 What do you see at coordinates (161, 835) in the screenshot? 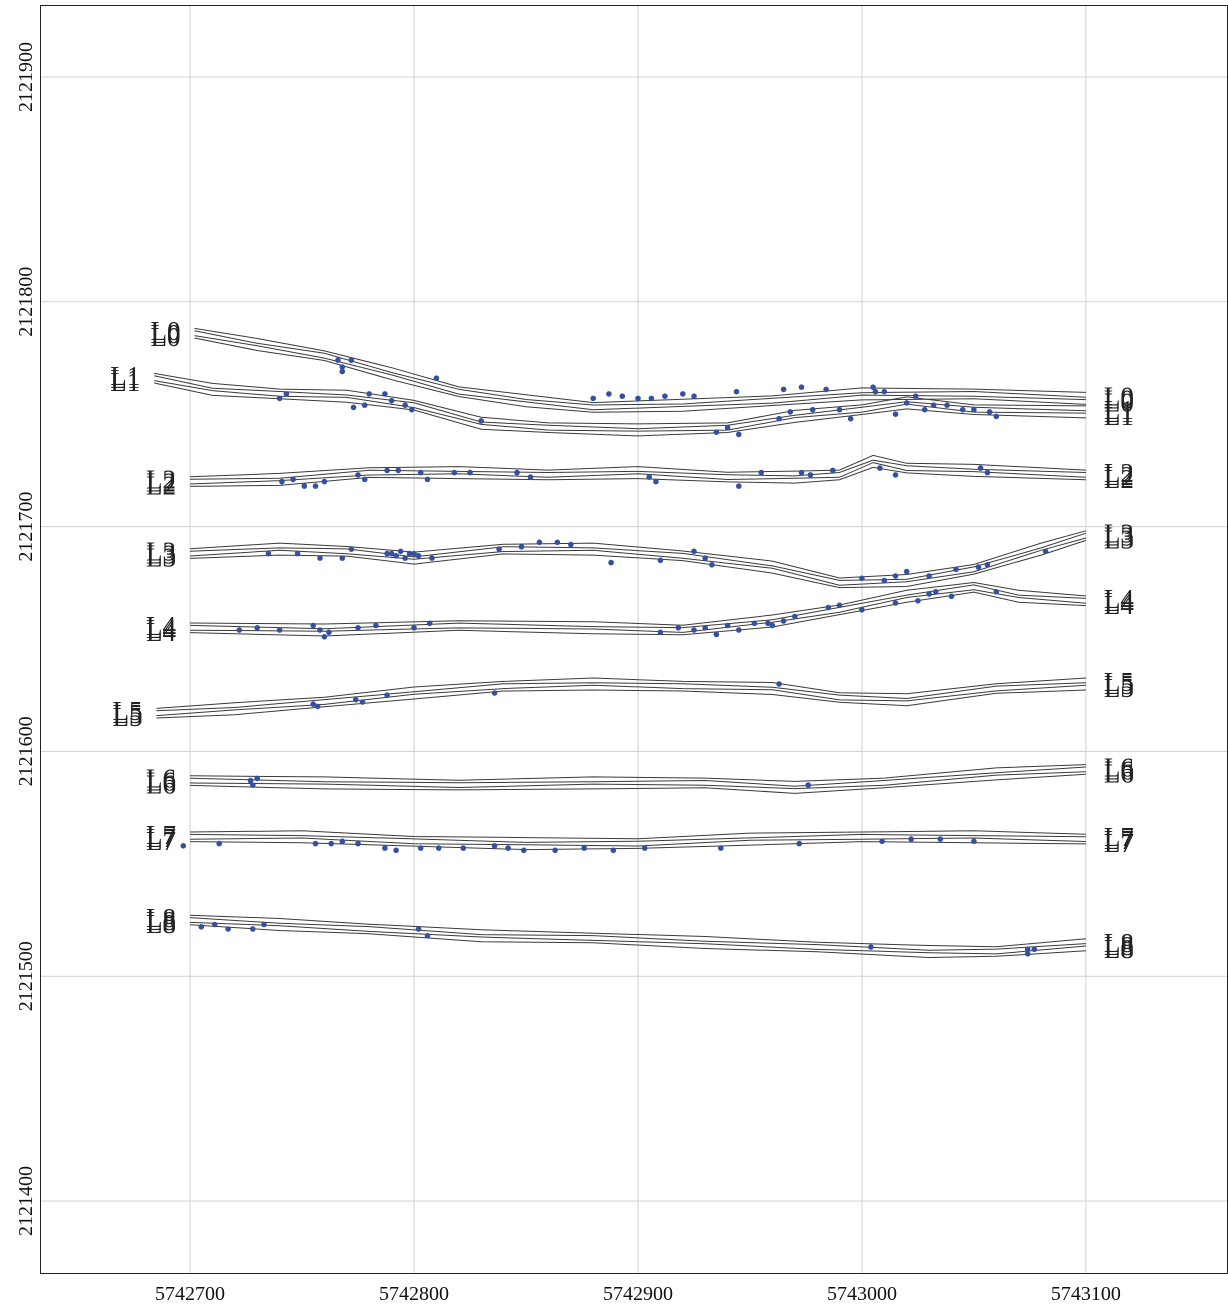
I see `line-start-label: L7` at bounding box center [161, 835].